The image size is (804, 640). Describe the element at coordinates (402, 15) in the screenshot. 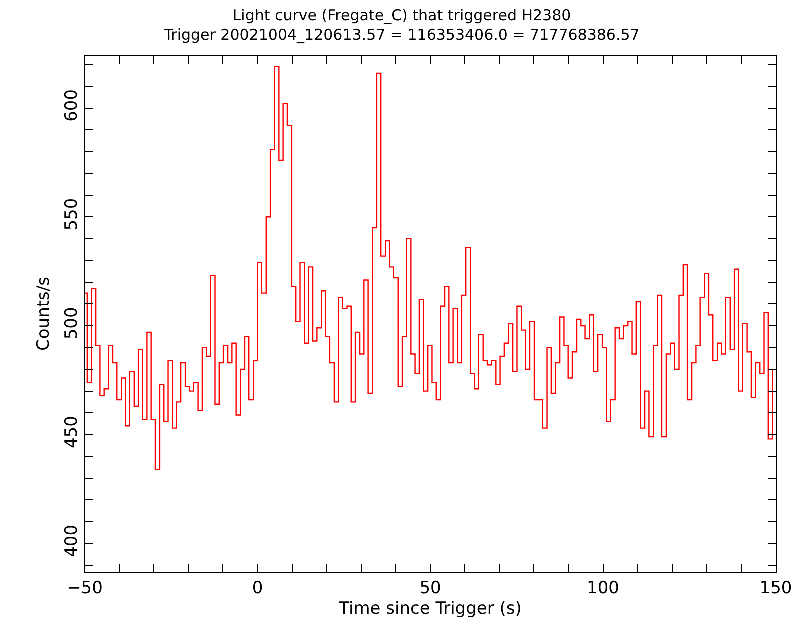

I see `chart-title: Light curve (Fregate_C) that triggered H2380` at that location.